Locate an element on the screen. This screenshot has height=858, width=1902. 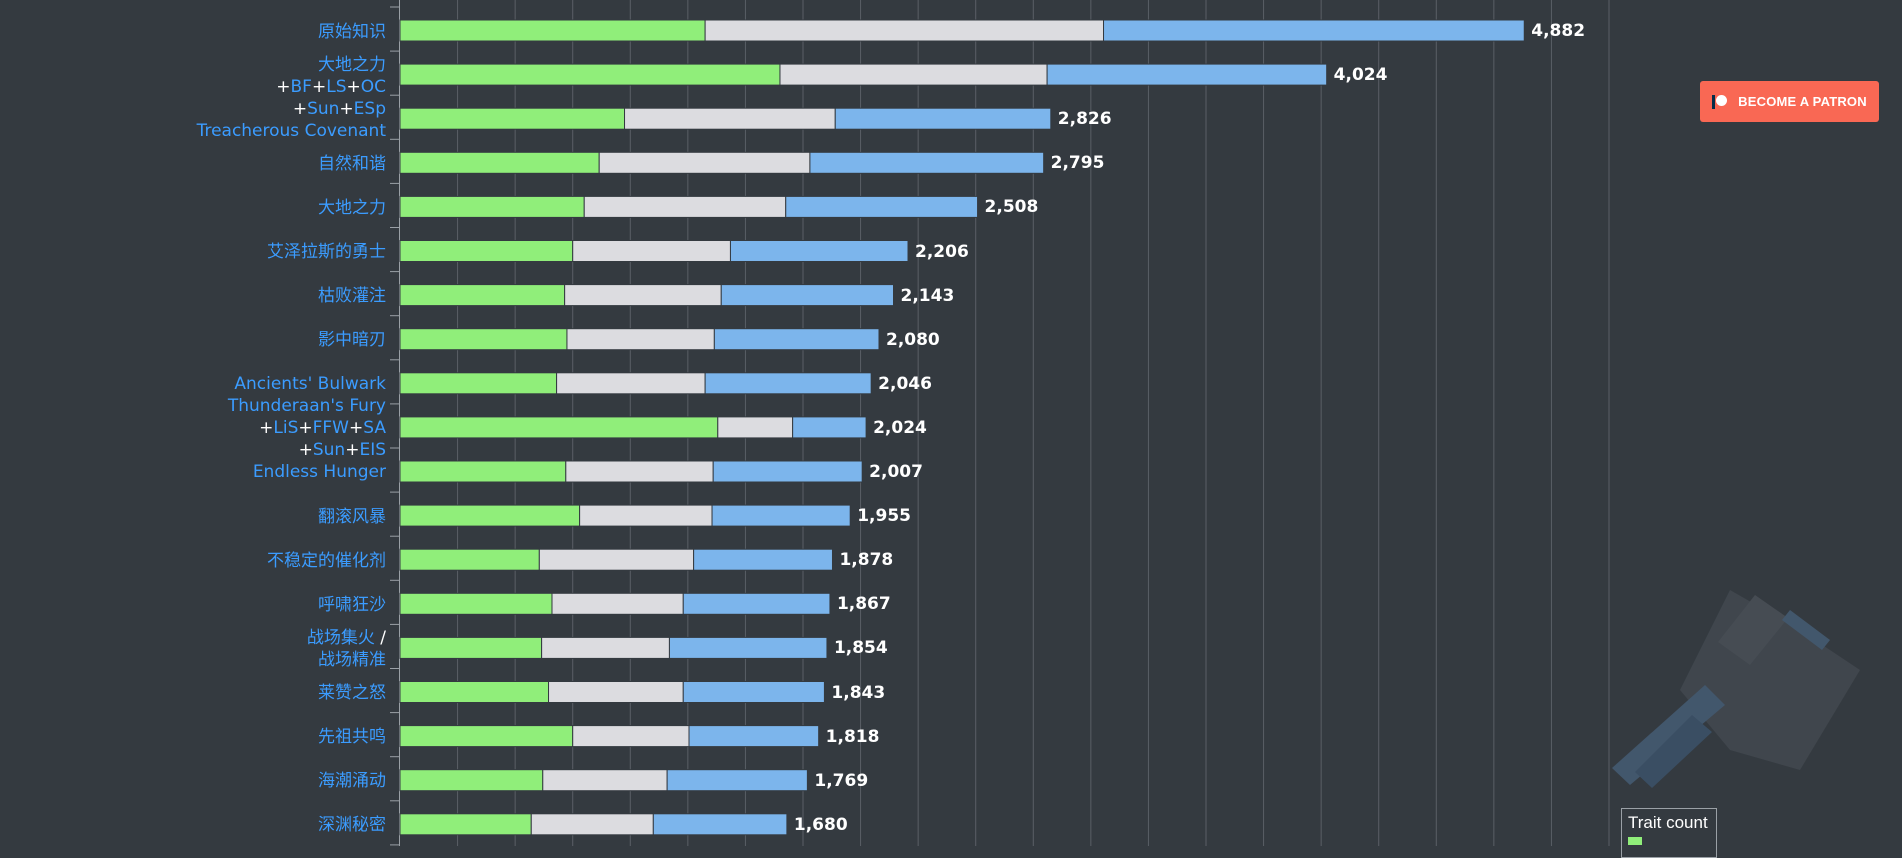
bar-value-label: 2,046 is located at coordinates (905, 383).